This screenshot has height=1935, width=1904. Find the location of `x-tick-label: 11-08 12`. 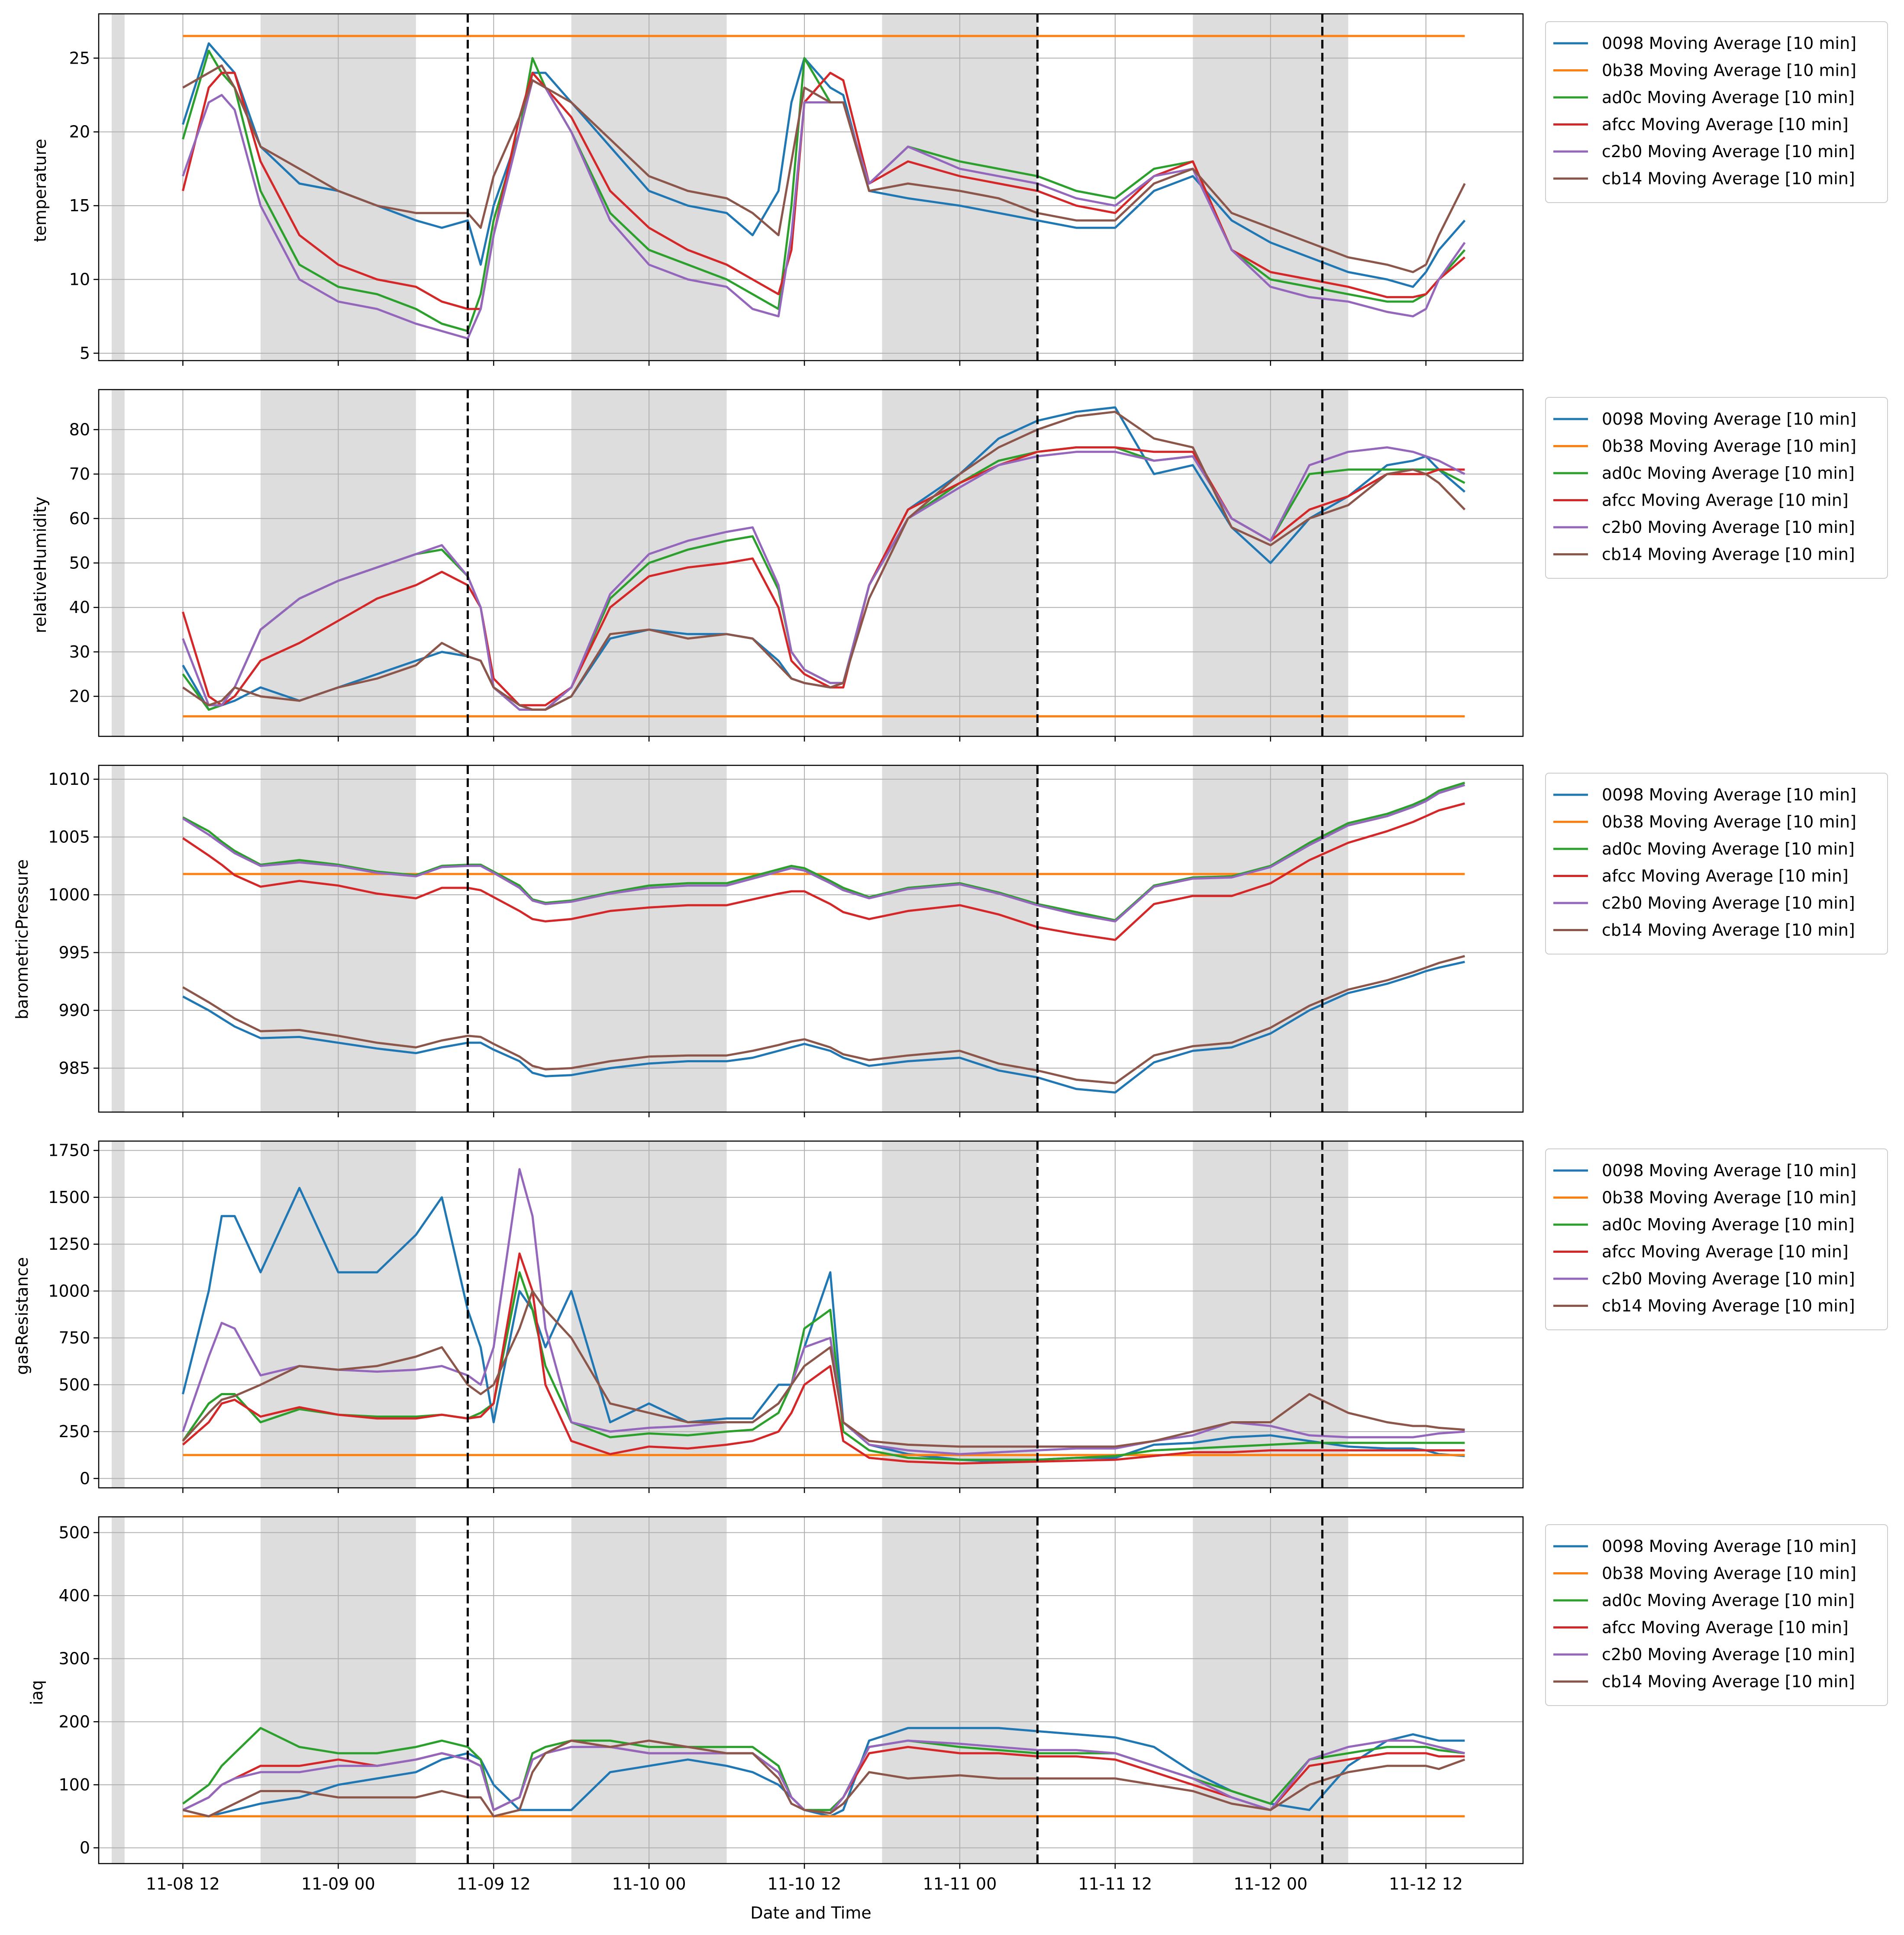

x-tick-label: 11-08 12 is located at coordinates (183, 1883).